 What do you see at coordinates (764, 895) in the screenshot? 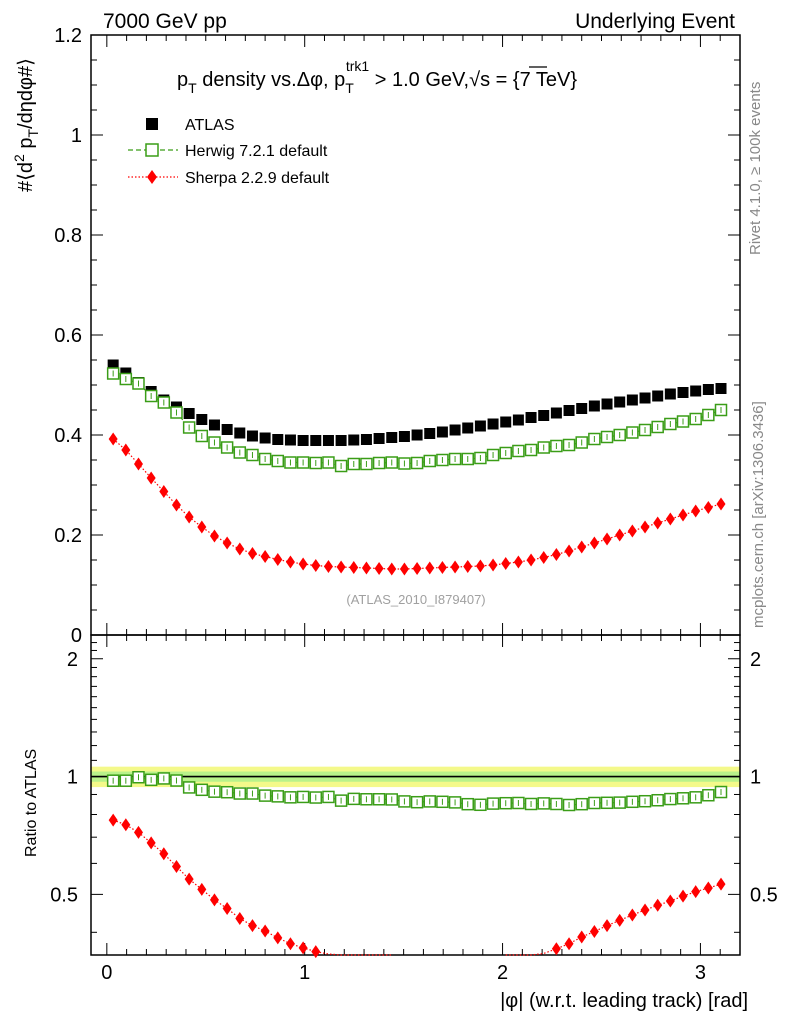
I see `ratio-tick-label-right: 0.5` at bounding box center [764, 895].